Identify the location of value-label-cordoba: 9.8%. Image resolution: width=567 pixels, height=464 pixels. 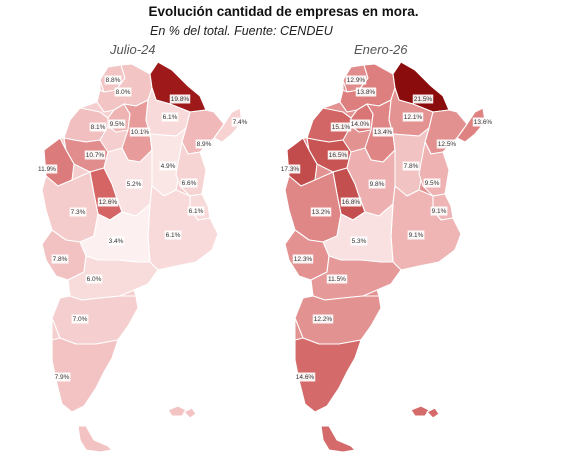
(377, 184).